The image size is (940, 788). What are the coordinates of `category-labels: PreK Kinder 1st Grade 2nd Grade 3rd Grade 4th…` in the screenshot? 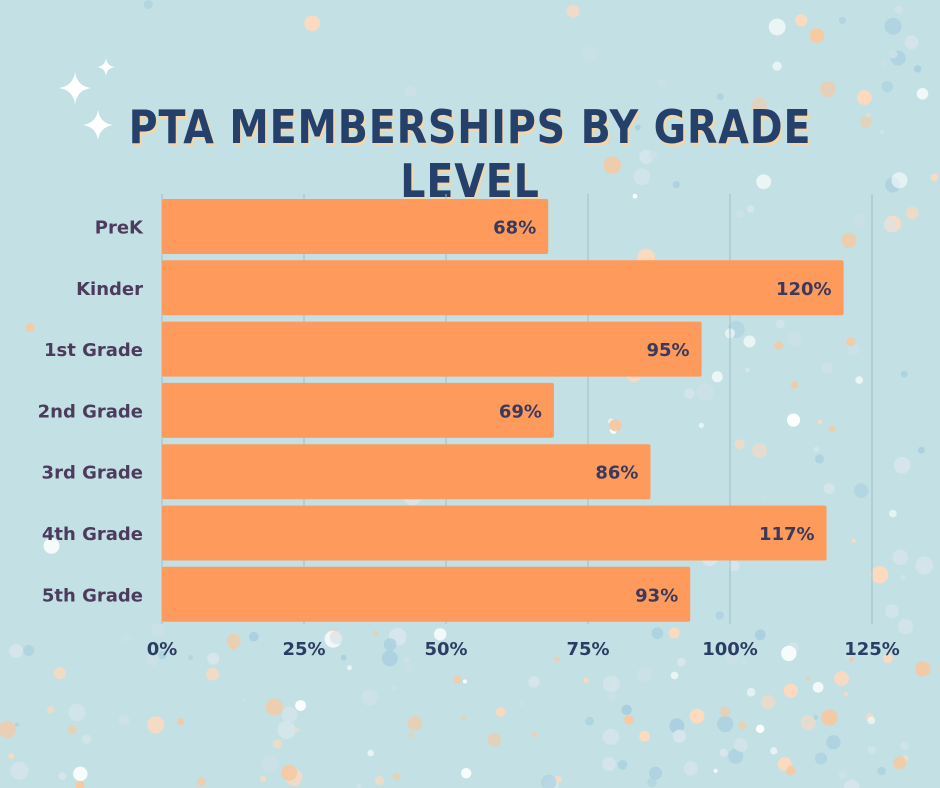 It's located at (91, 412).